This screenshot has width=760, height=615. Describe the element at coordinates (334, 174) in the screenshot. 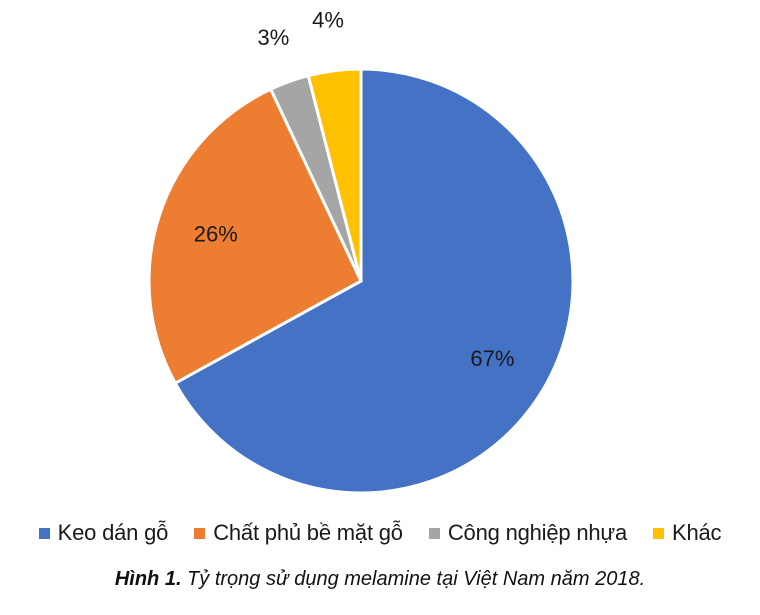

I see `pie-slice-khac` at that location.